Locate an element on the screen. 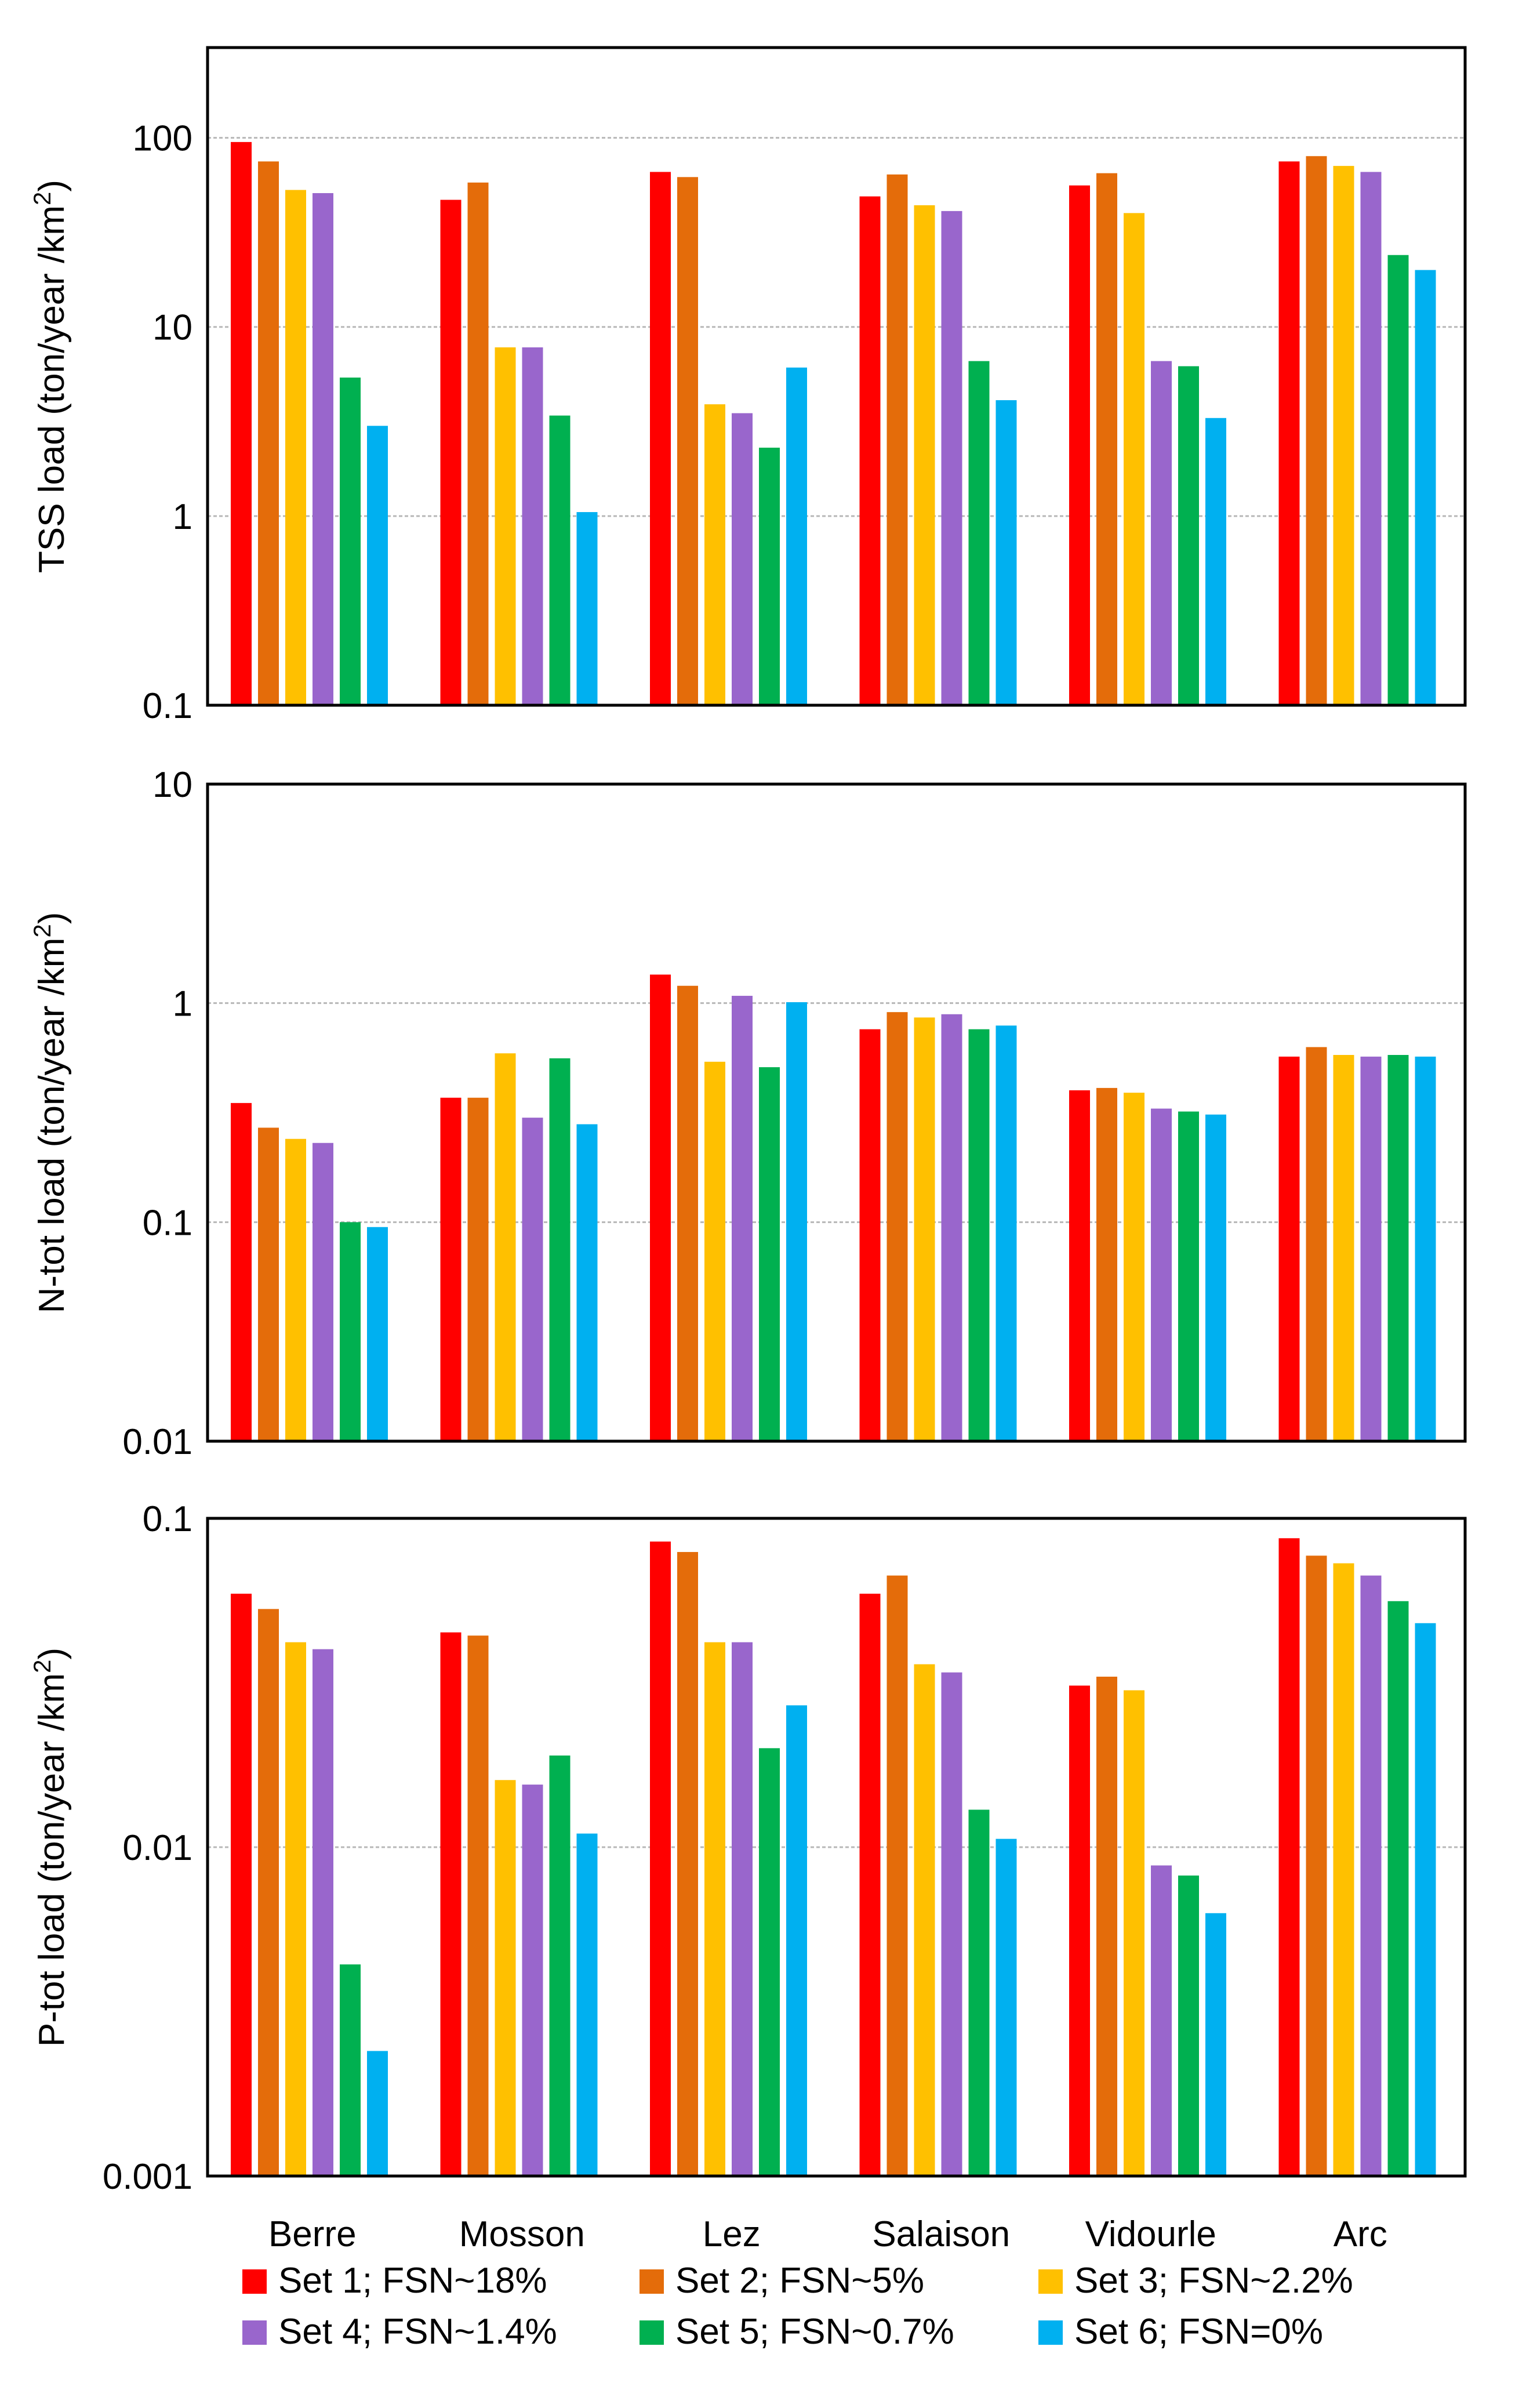  bar-salaison-set3 is located at coordinates (925, 1229).